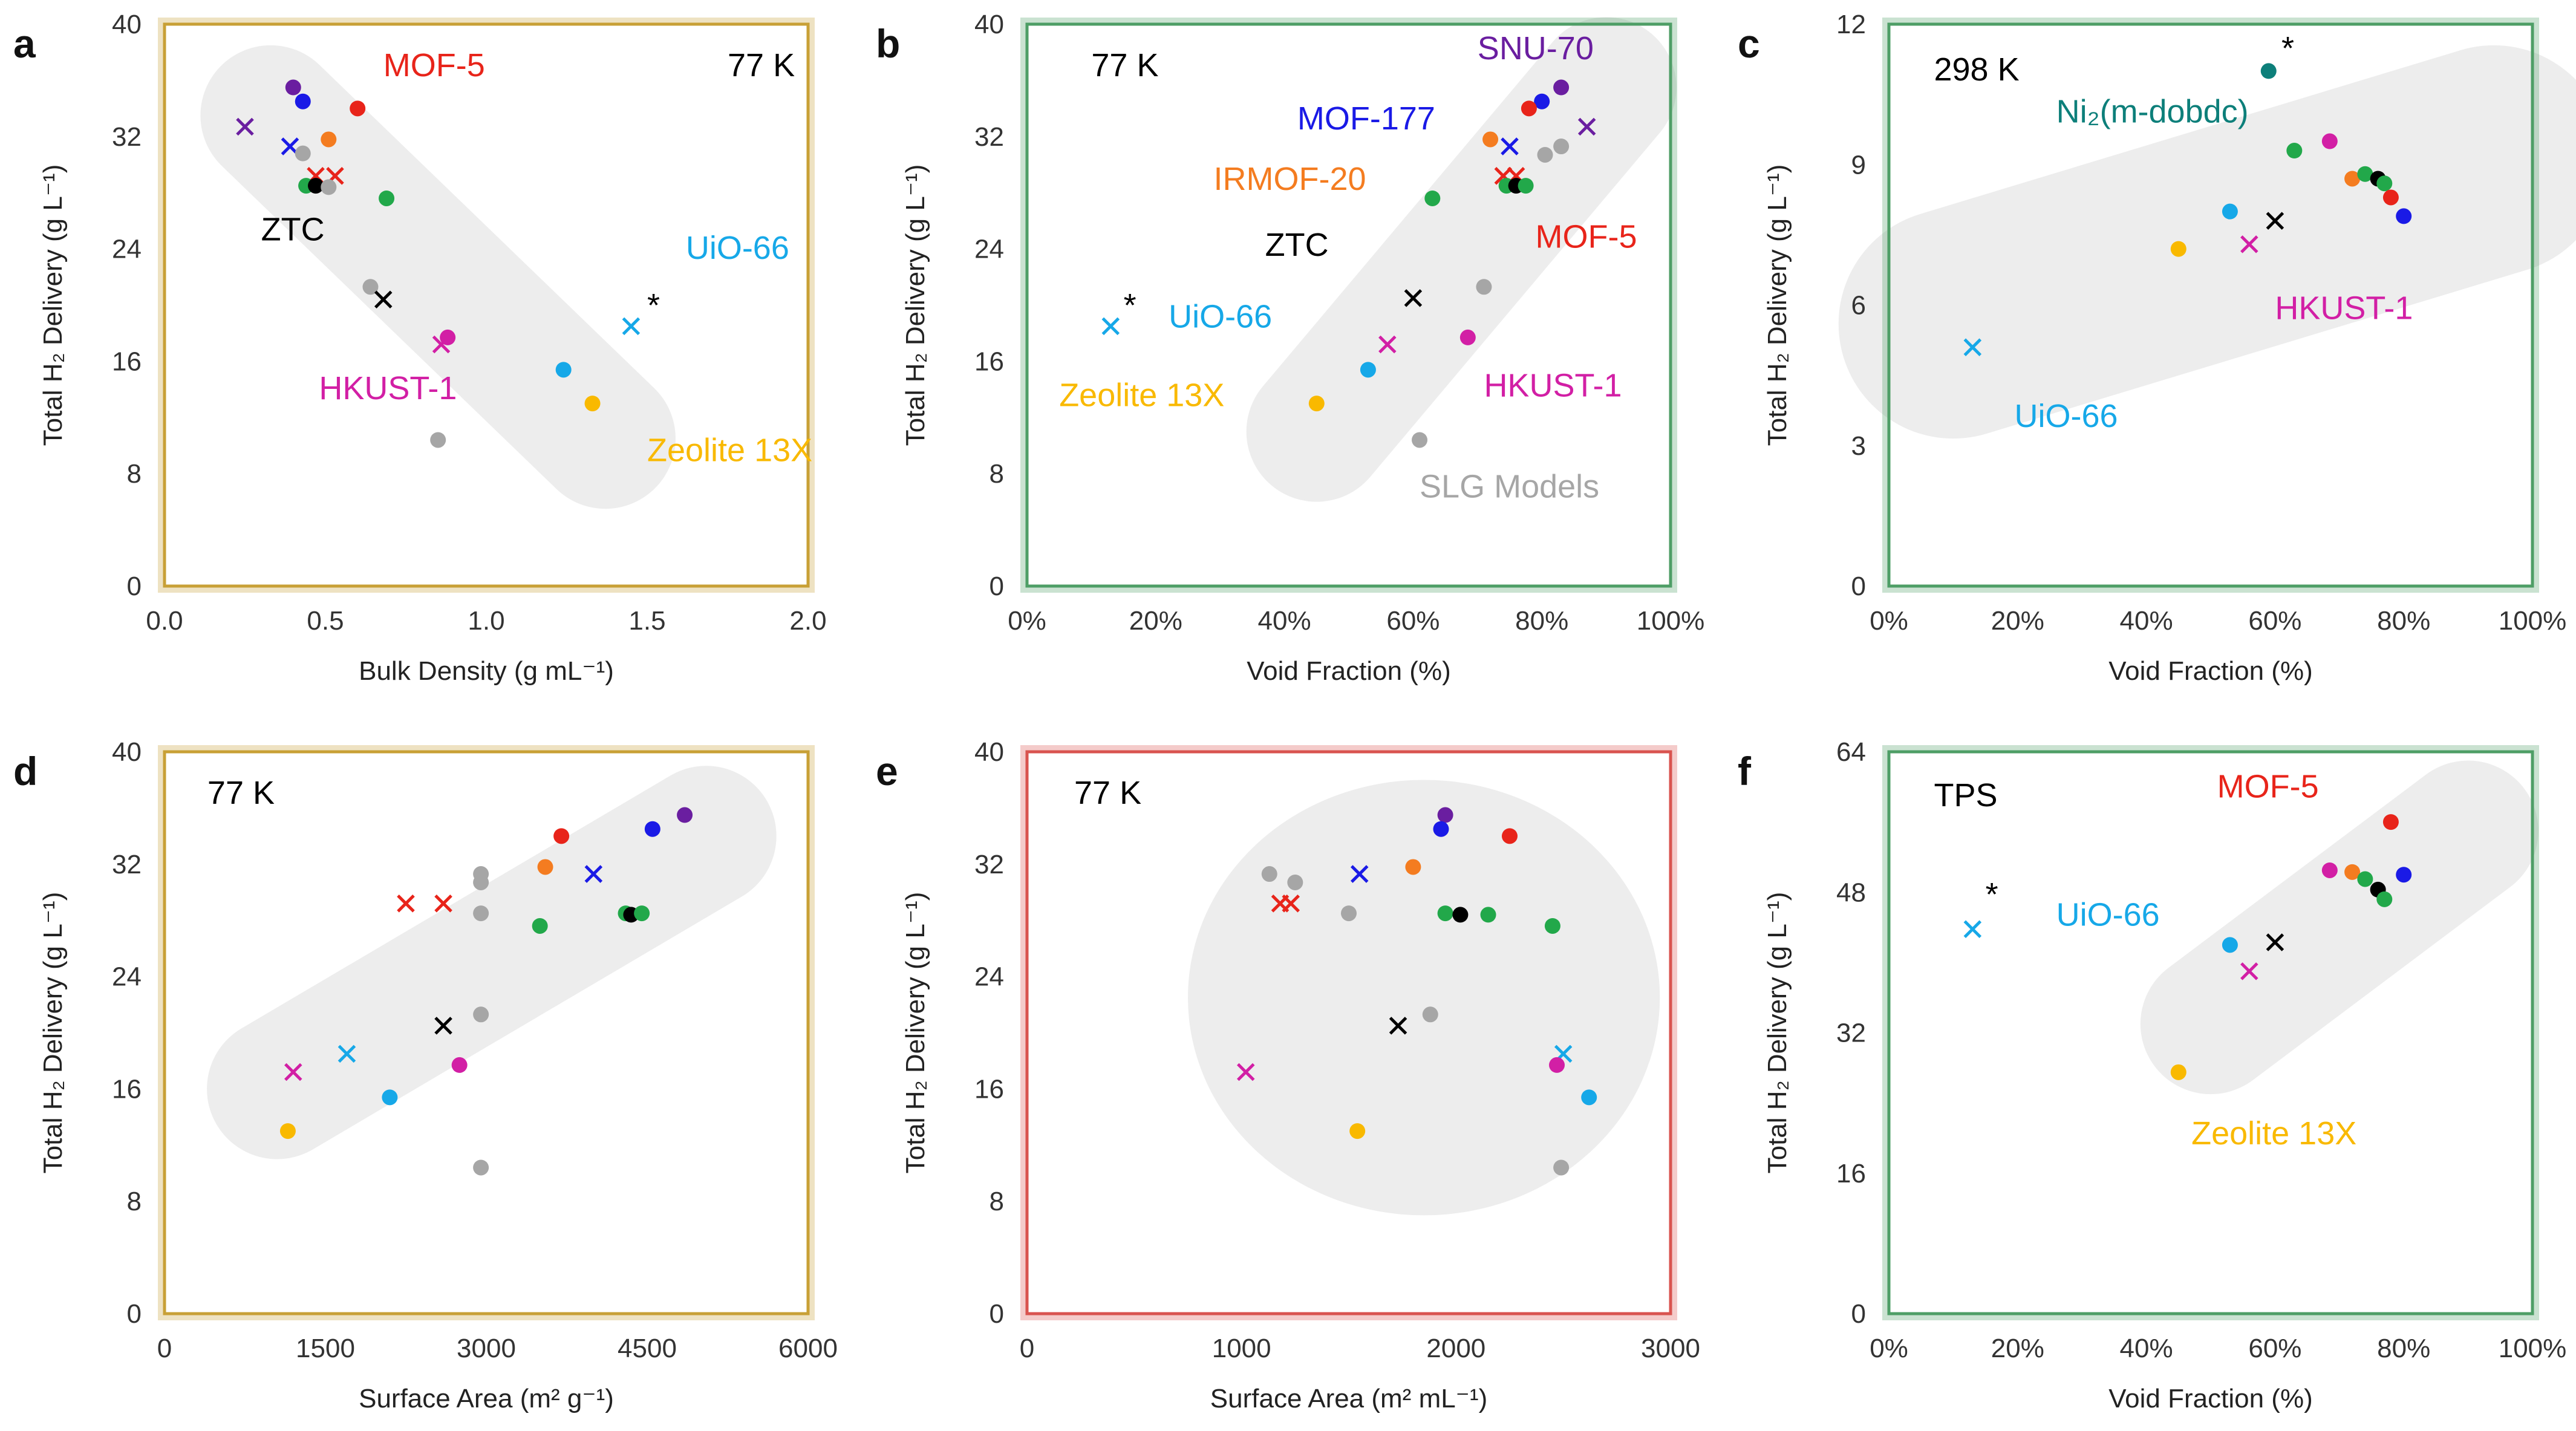 The height and width of the screenshot is (1431, 2576). What do you see at coordinates (164, 1348) in the screenshot?
I see `x-tick-label: 0` at bounding box center [164, 1348].